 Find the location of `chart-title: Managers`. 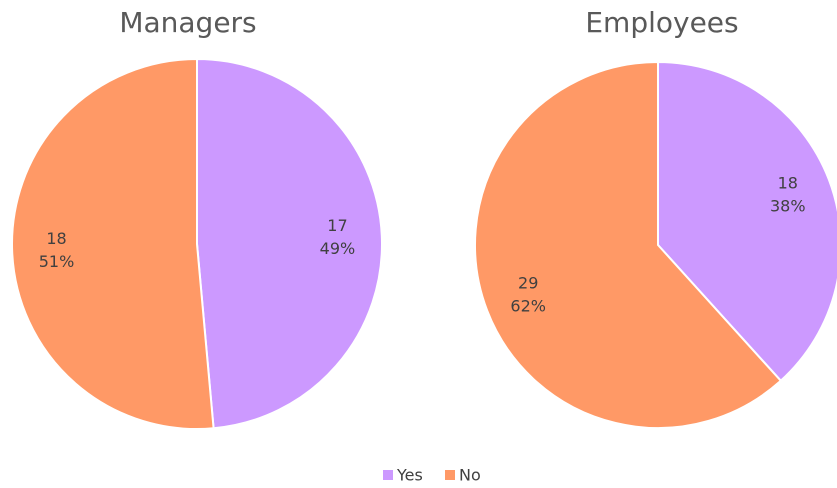

chart-title: Managers is located at coordinates (187, 22).